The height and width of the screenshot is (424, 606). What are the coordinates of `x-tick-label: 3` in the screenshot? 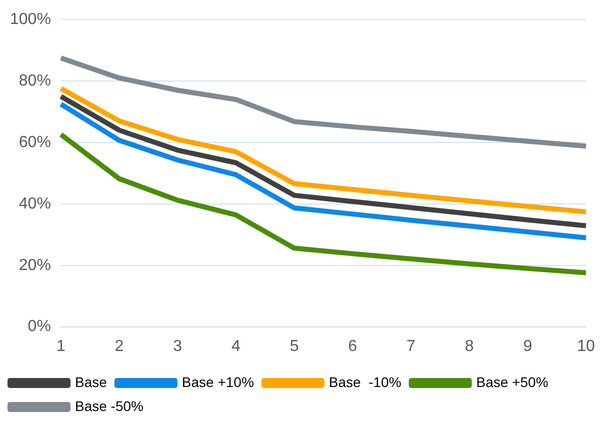 It's located at (177, 346).